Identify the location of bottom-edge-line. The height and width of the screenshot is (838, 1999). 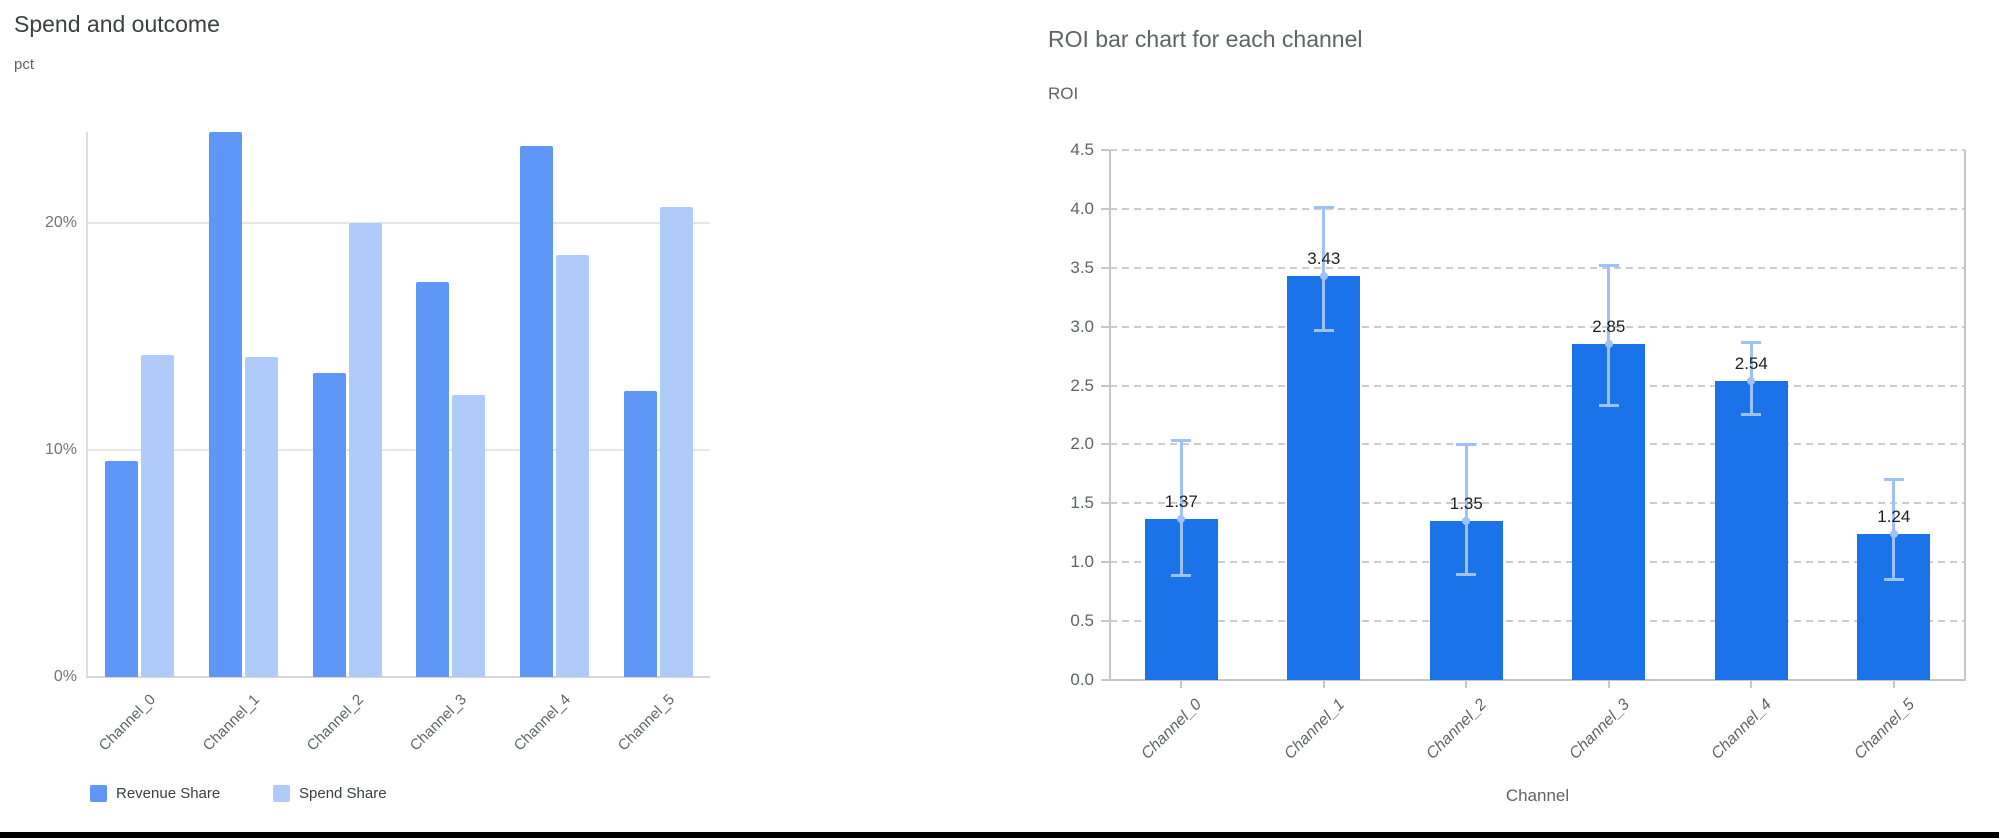
(999, 835).